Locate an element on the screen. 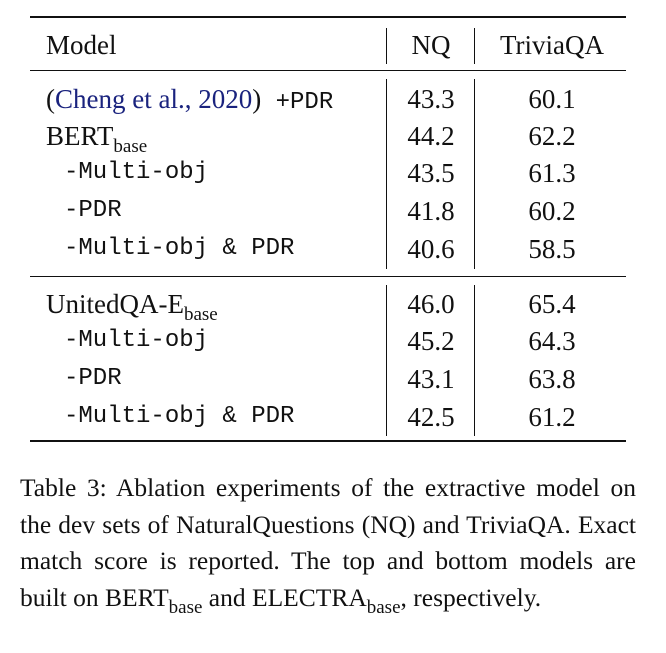  table-cell-nq: 43.1 is located at coordinates (431, 379).